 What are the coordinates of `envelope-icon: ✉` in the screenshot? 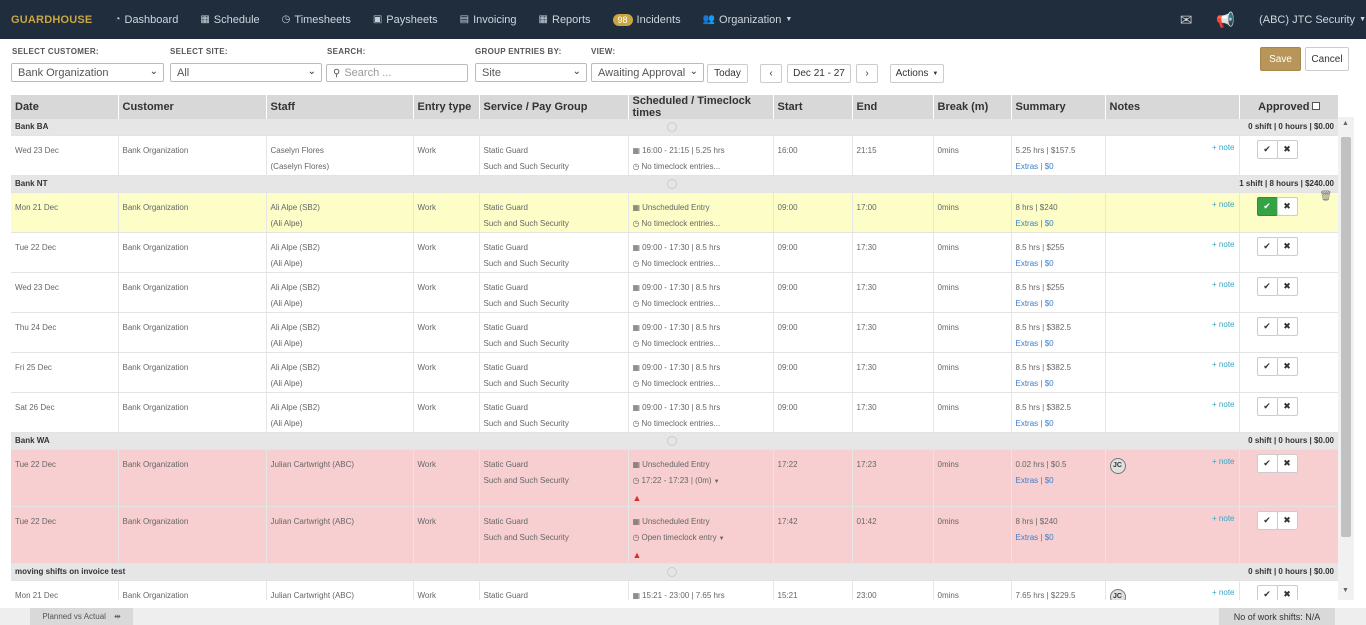 It's located at (1186, 20).